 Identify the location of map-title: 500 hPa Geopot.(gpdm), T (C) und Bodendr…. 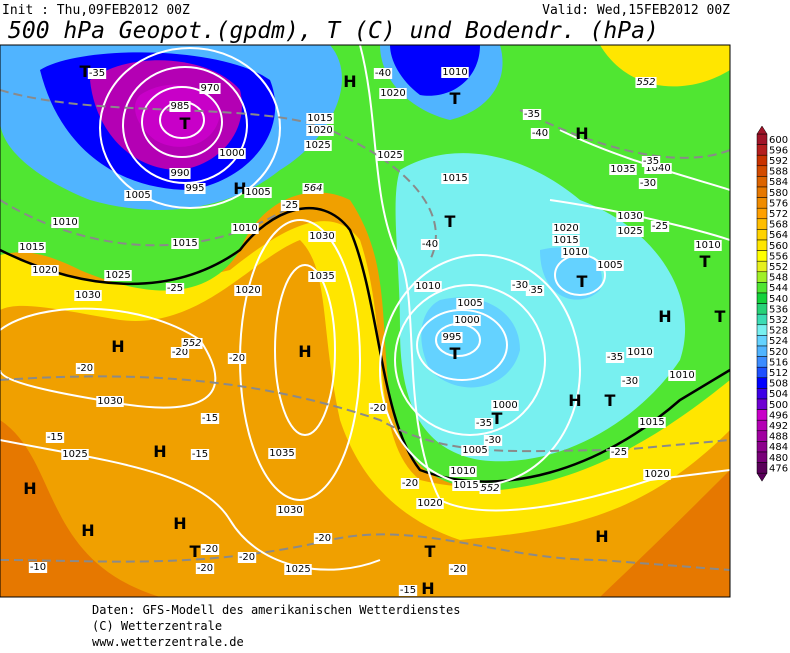
(333, 31).